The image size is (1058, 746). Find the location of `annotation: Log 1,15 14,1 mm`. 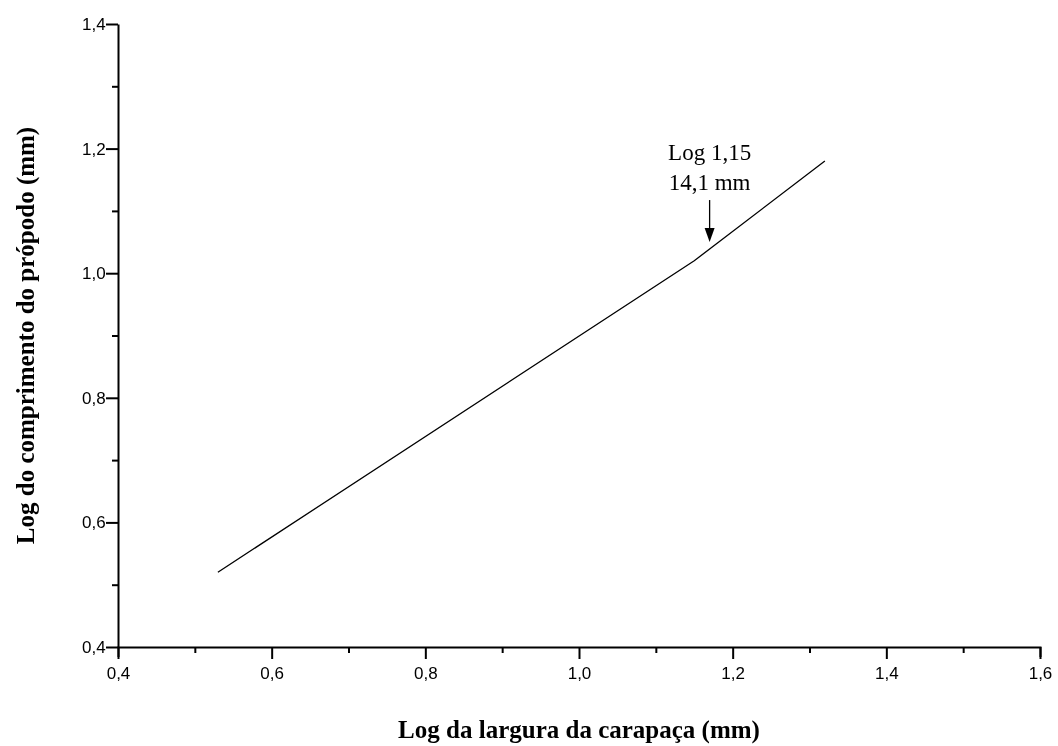

annotation: Log 1,15 14,1 mm is located at coordinates (710, 168).